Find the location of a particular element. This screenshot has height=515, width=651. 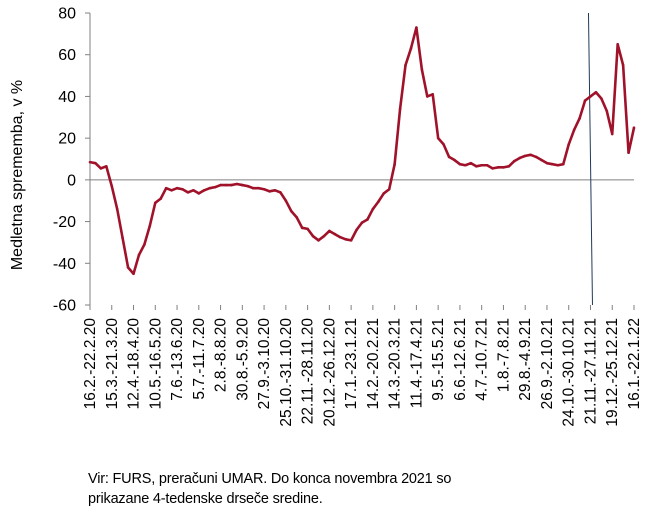

x-tick-label: 10.5.-16.5.20 is located at coordinates (155, 364).